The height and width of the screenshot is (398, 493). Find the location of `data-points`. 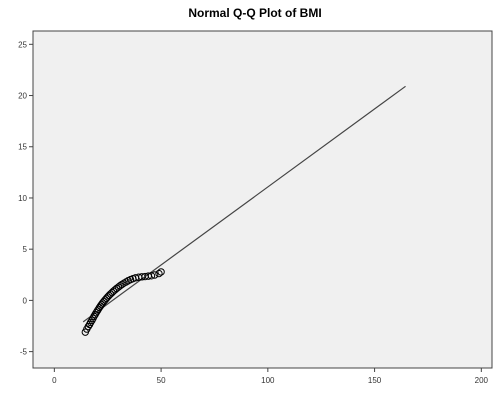

data-points is located at coordinates (123, 302).